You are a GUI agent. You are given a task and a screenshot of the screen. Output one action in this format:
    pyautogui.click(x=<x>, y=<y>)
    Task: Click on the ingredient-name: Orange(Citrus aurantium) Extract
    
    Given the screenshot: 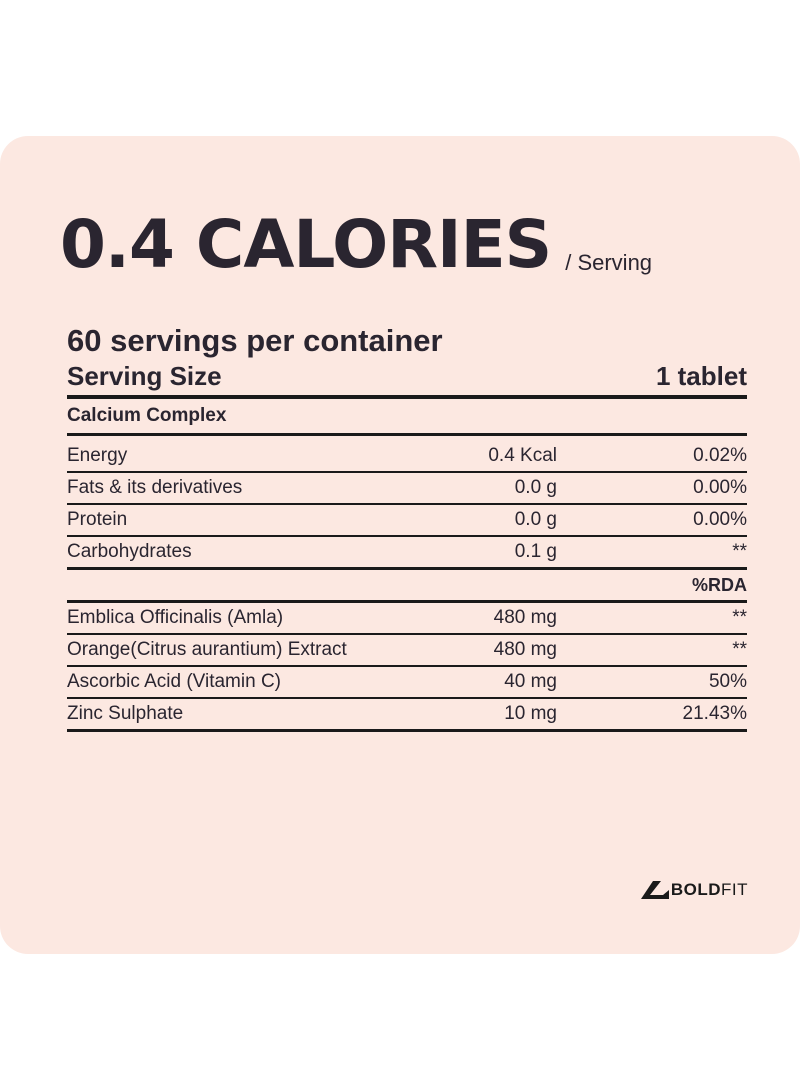 What is the action you would take?
    pyautogui.click(x=207, y=649)
    